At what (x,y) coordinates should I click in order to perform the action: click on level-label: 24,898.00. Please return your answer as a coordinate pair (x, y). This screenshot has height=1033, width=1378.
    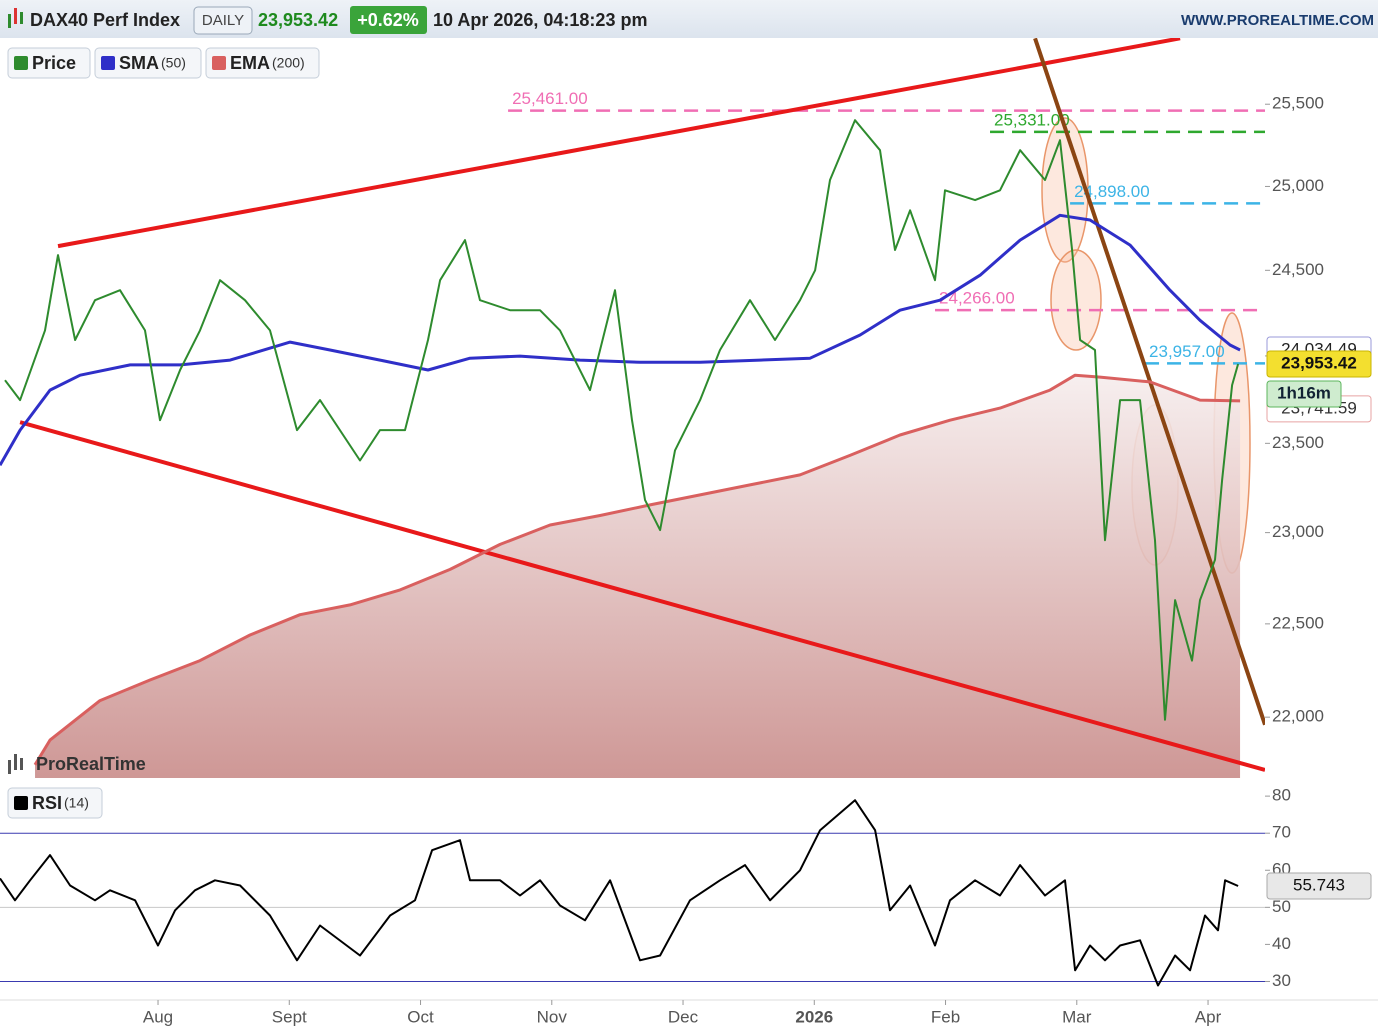
    Looking at the image, I should click on (1112, 191).